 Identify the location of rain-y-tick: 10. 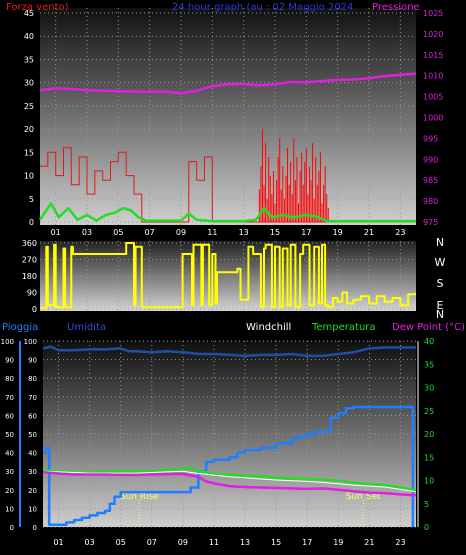
(32, 509).